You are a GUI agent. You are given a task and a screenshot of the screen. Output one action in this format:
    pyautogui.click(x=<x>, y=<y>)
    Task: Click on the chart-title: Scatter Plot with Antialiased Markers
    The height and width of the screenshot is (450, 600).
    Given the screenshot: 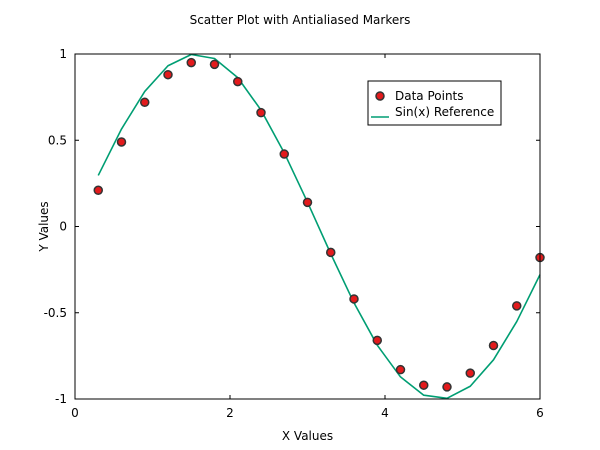 What is the action you would take?
    pyautogui.click(x=300, y=20)
    